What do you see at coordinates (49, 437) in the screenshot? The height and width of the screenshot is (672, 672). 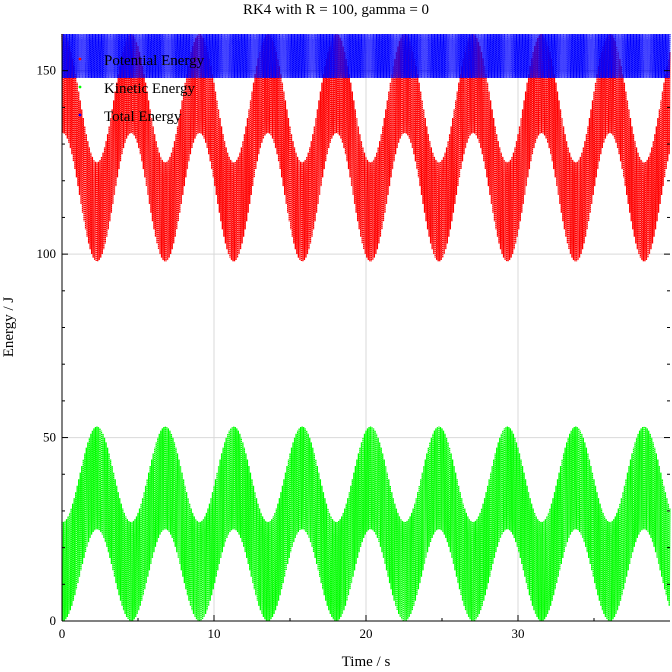 I see `y-tick-label: 50` at bounding box center [49, 437].